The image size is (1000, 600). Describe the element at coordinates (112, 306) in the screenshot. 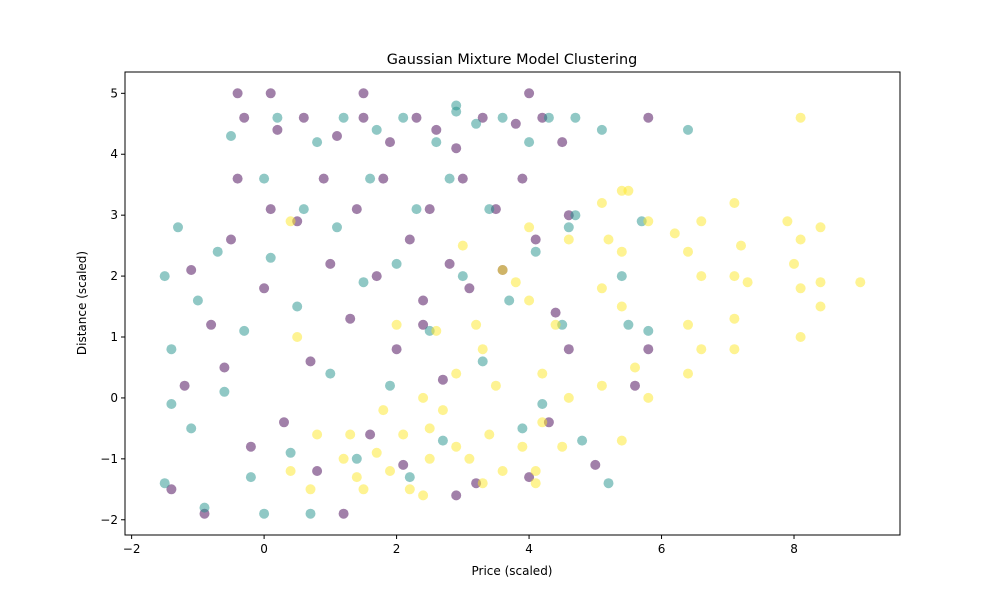

I see `y-axis: −2 −1 0 1 2 3 4 5` at that location.